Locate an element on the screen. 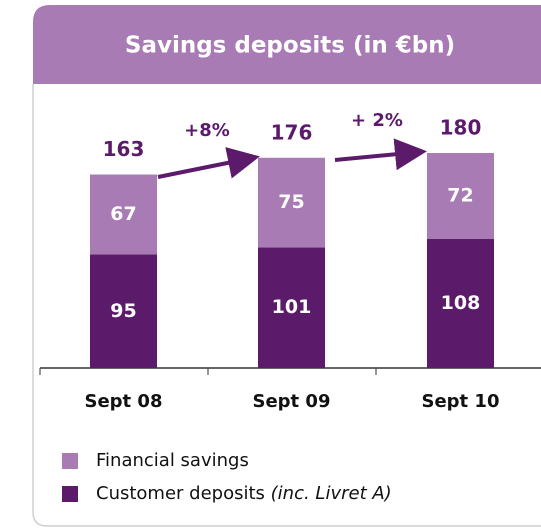 Image resolution: width=541 pixels, height=532 pixels. x-tick-label: Sept 10 is located at coordinates (461, 401).